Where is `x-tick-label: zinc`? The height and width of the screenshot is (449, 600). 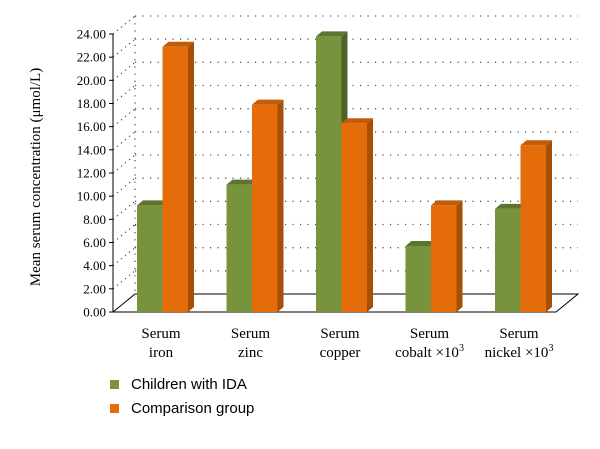
x-tick-label: zinc is located at coordinates (250, 353).